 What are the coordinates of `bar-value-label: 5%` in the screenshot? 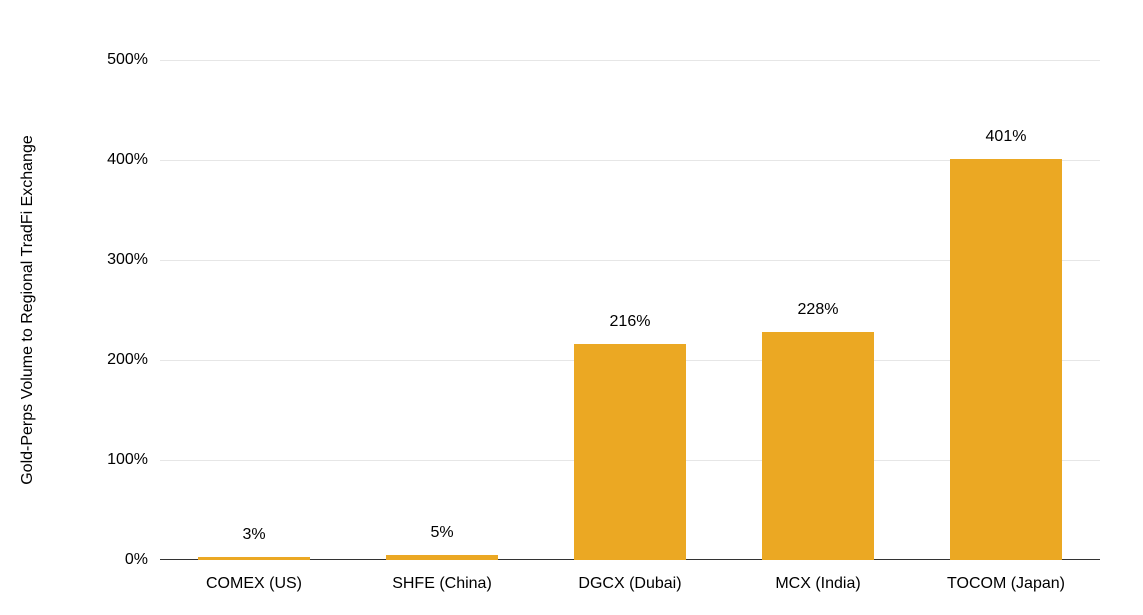 It's located at (442, 532).